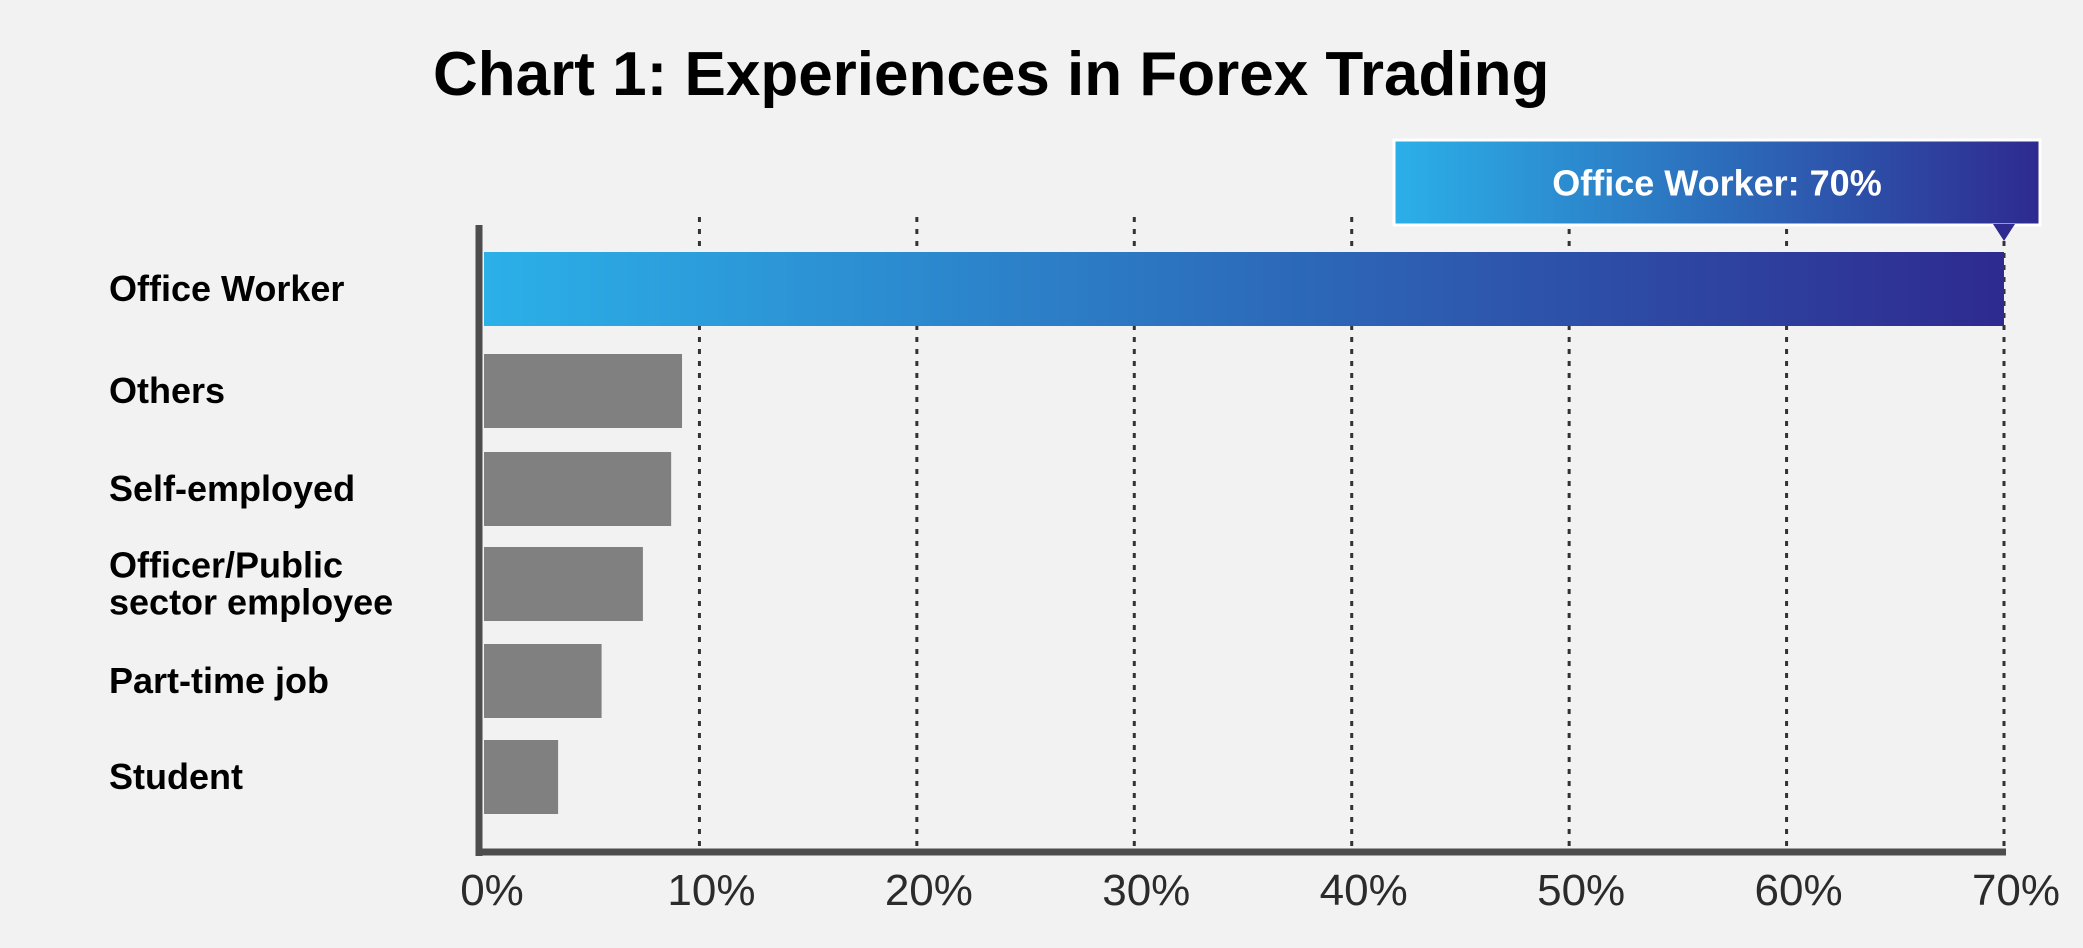  Describe the element at coordinates (251, 602) in the screenshot. I see `category-label: sector employee` at that location.